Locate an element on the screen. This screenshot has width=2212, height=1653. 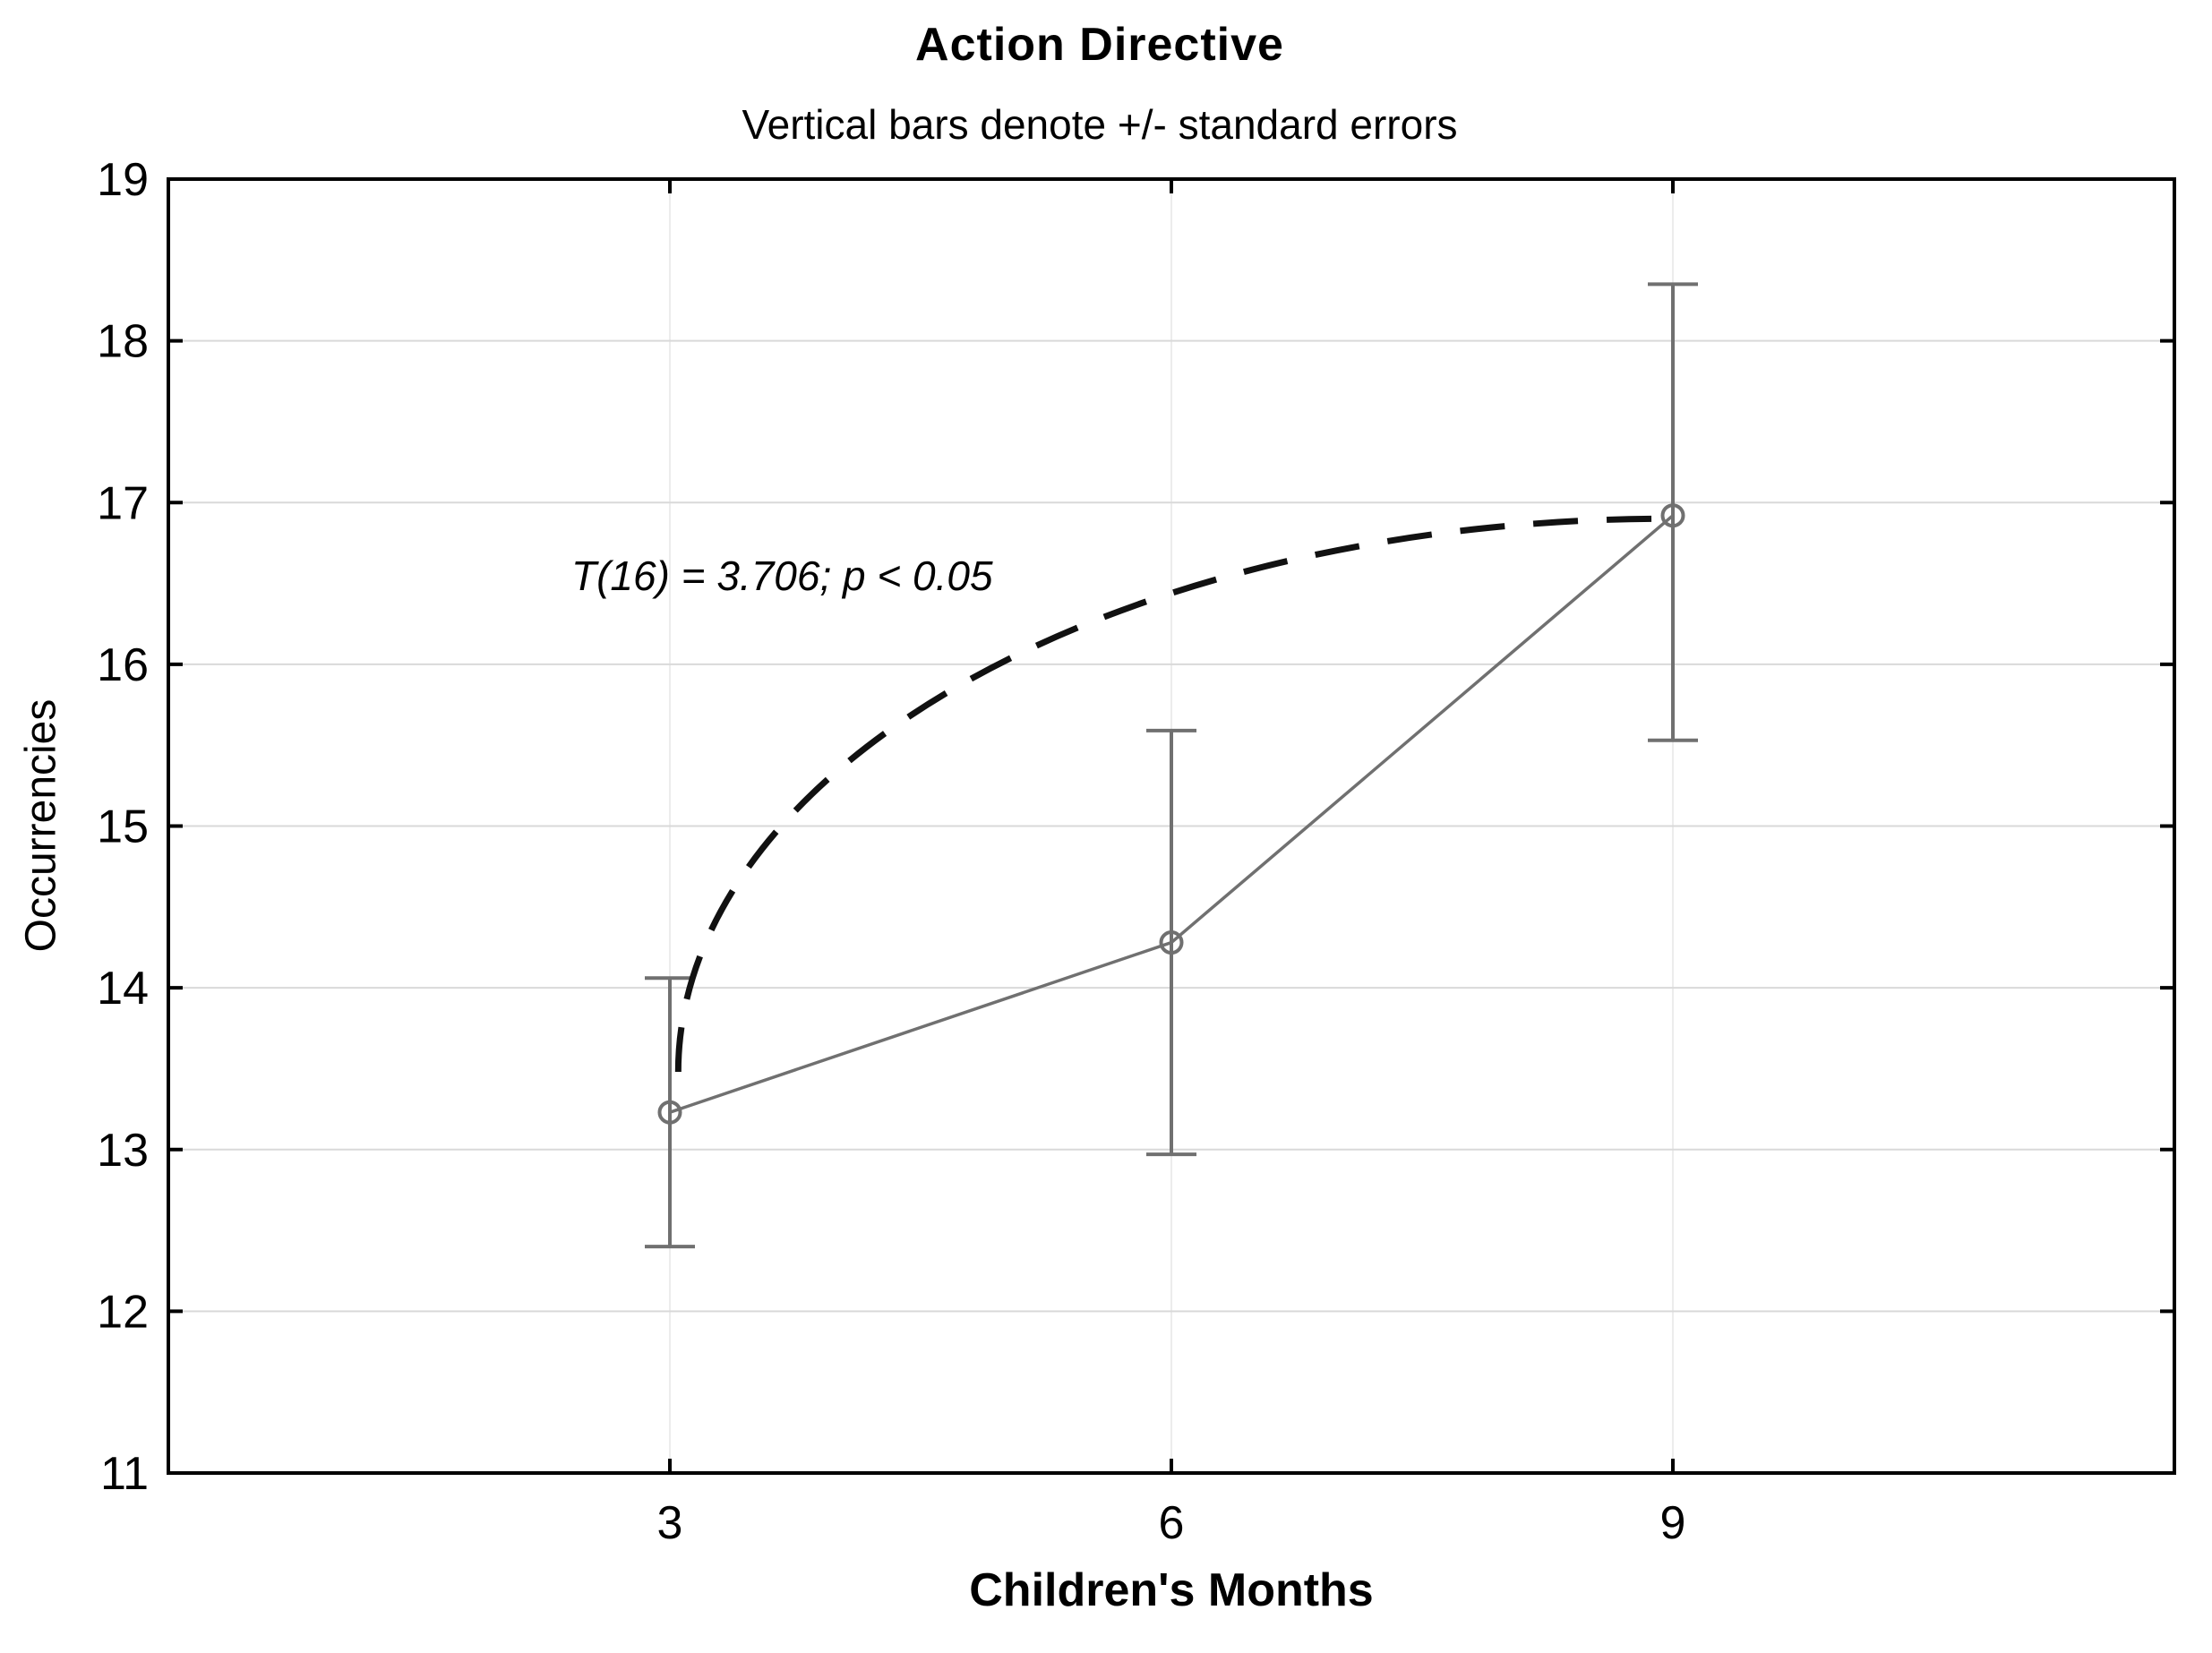
x-axis-title: Children's Months is located at coordinates (1171, 1590).